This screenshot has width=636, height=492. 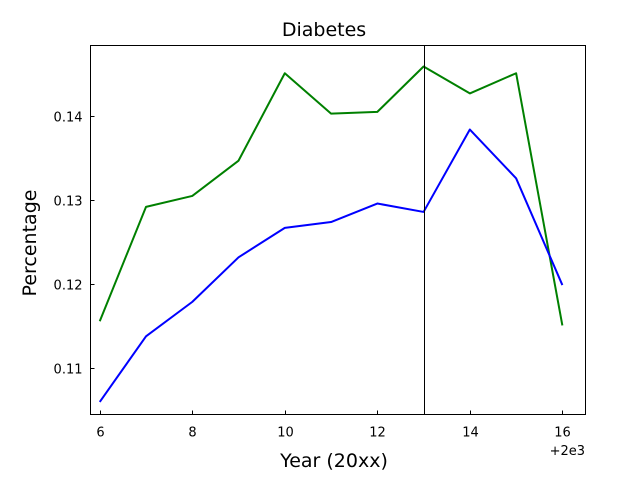 I want to click on y-tick-label: 0.11, so click(x=68, y=370).